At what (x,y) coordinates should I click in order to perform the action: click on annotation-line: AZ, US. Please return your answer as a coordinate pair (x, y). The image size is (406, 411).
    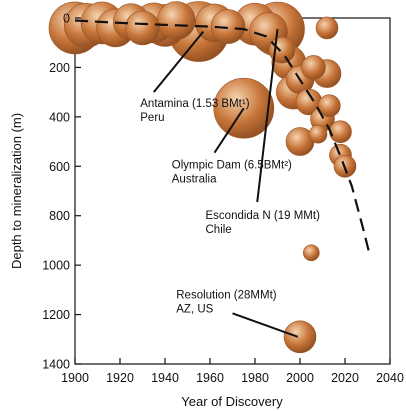
    Looking at the image, I should click on (194, 310).